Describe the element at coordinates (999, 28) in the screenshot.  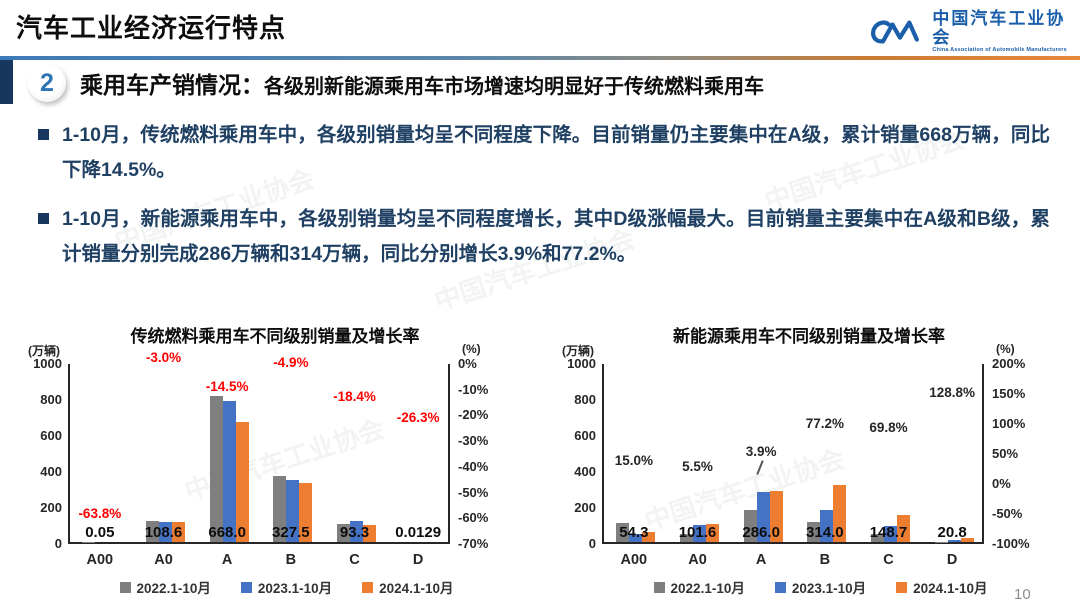
I see `logo-org-name: 中国汽车工业协会` at that location.